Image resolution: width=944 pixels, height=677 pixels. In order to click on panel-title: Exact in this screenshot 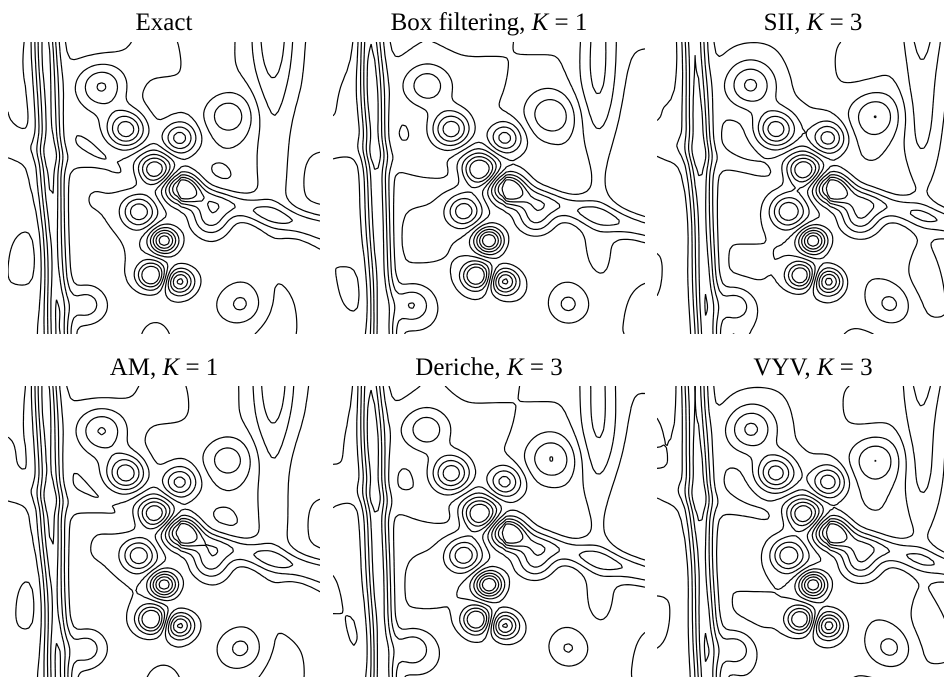, I will do `click(164, 22)`.